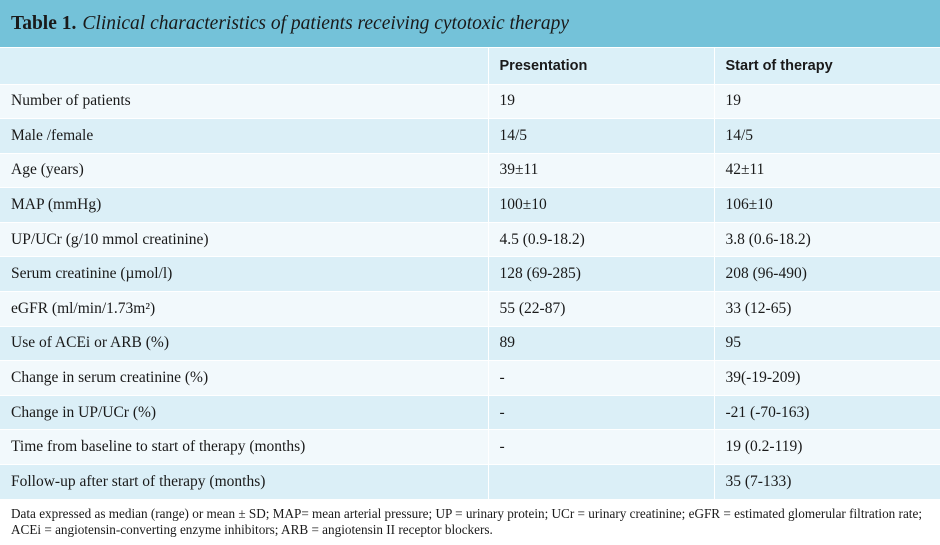 The image size is (940, 545). I want to click on presentation-value: 100±10, so click(601, 205).